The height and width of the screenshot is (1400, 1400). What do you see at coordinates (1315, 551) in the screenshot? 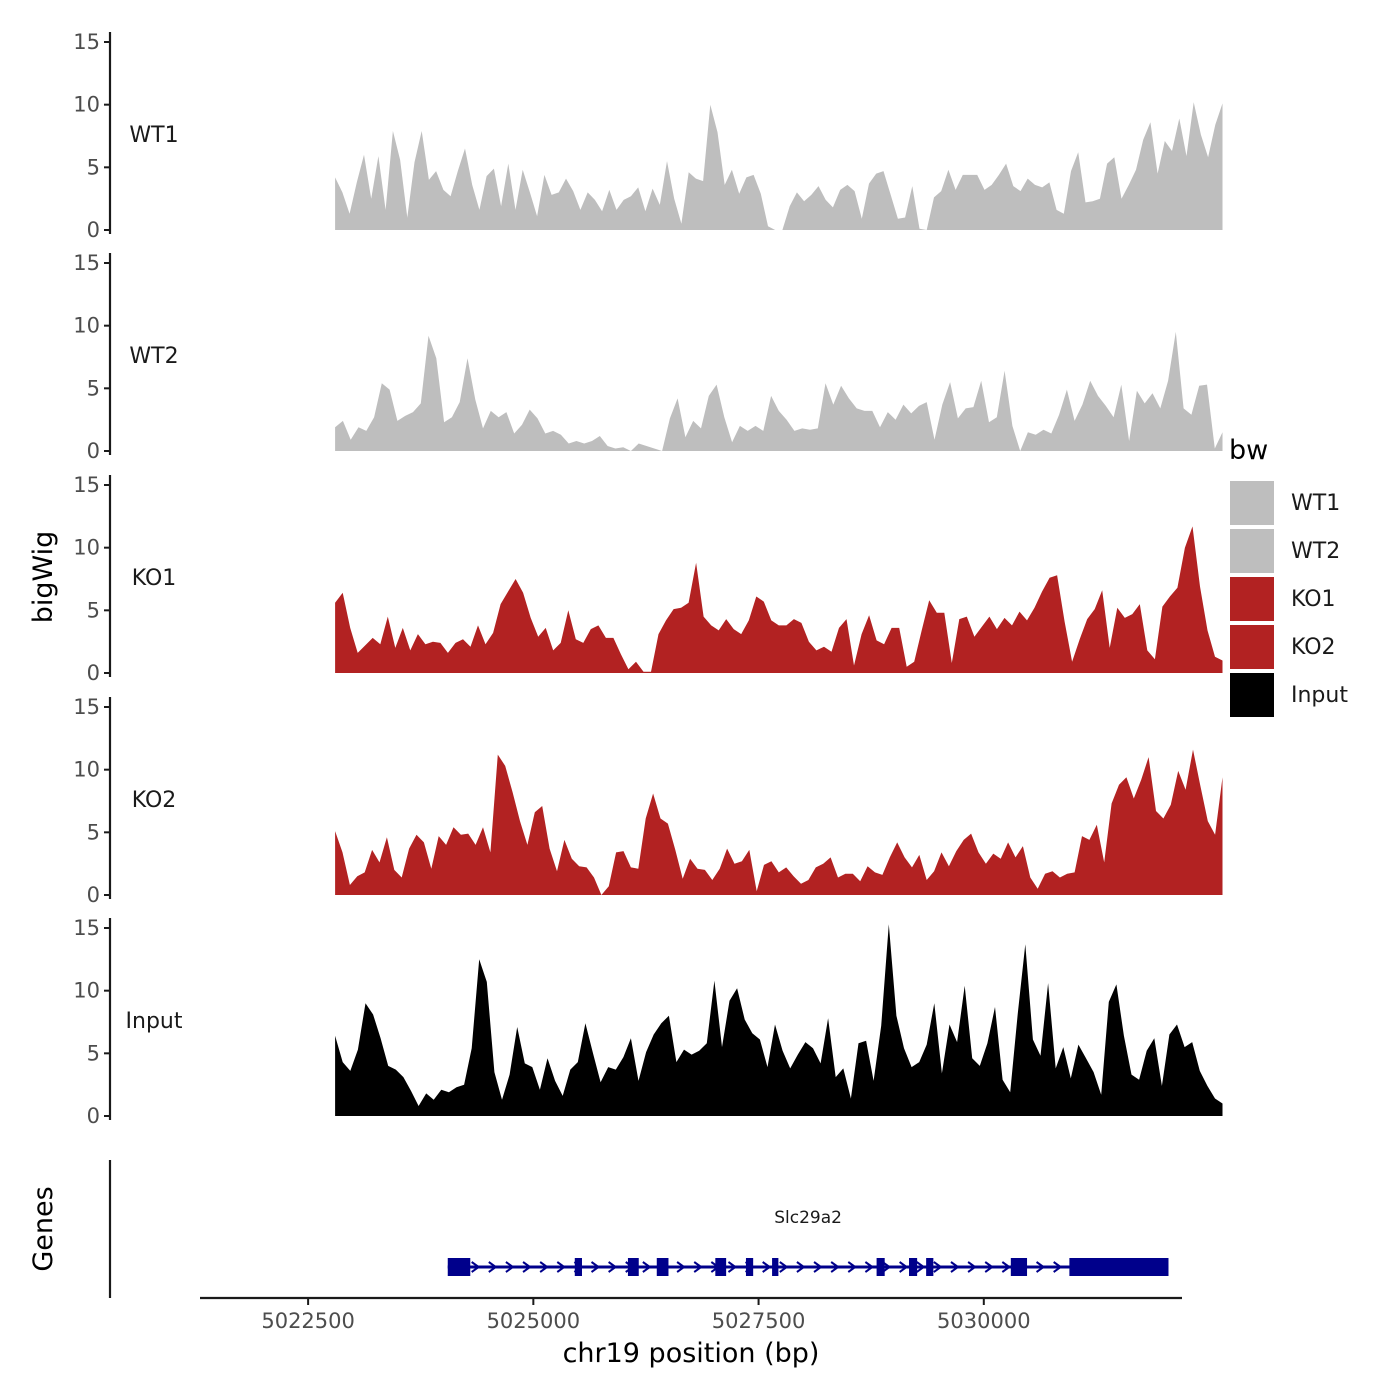
I see `legend-label-wt2: WT2` at bounding box center [1315, 551].